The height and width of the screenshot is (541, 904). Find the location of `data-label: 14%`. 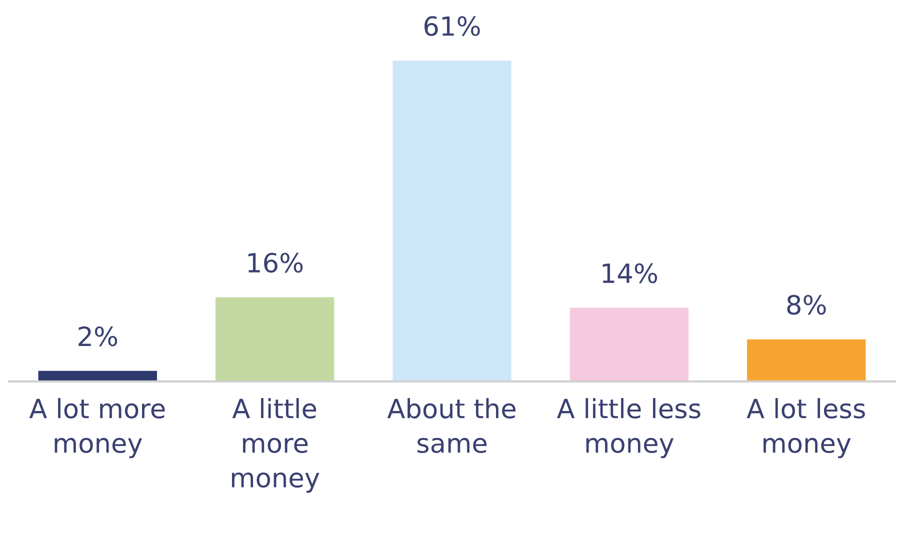

data-label: 14% is located at coordinates (630, 273).